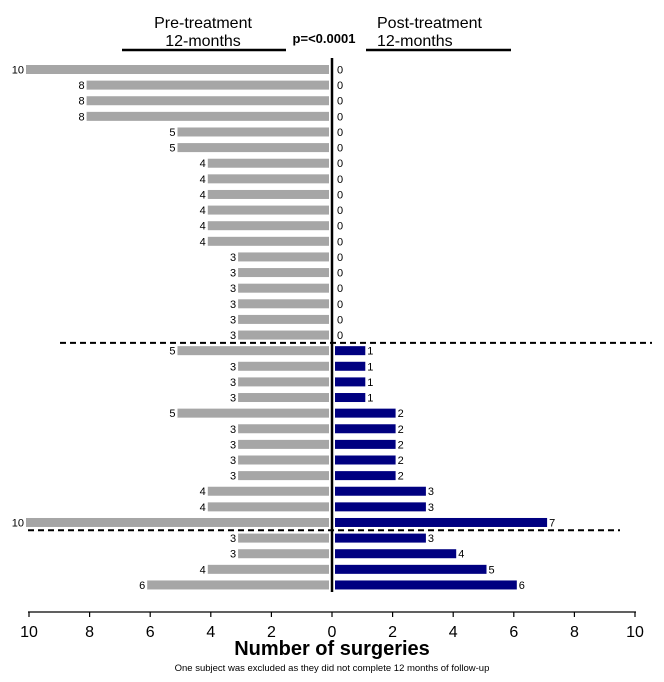 Image resolution: width=664 pixels, height=682 pixels. I want to click on post-treatment-value-label: 5, so click(492, 570).